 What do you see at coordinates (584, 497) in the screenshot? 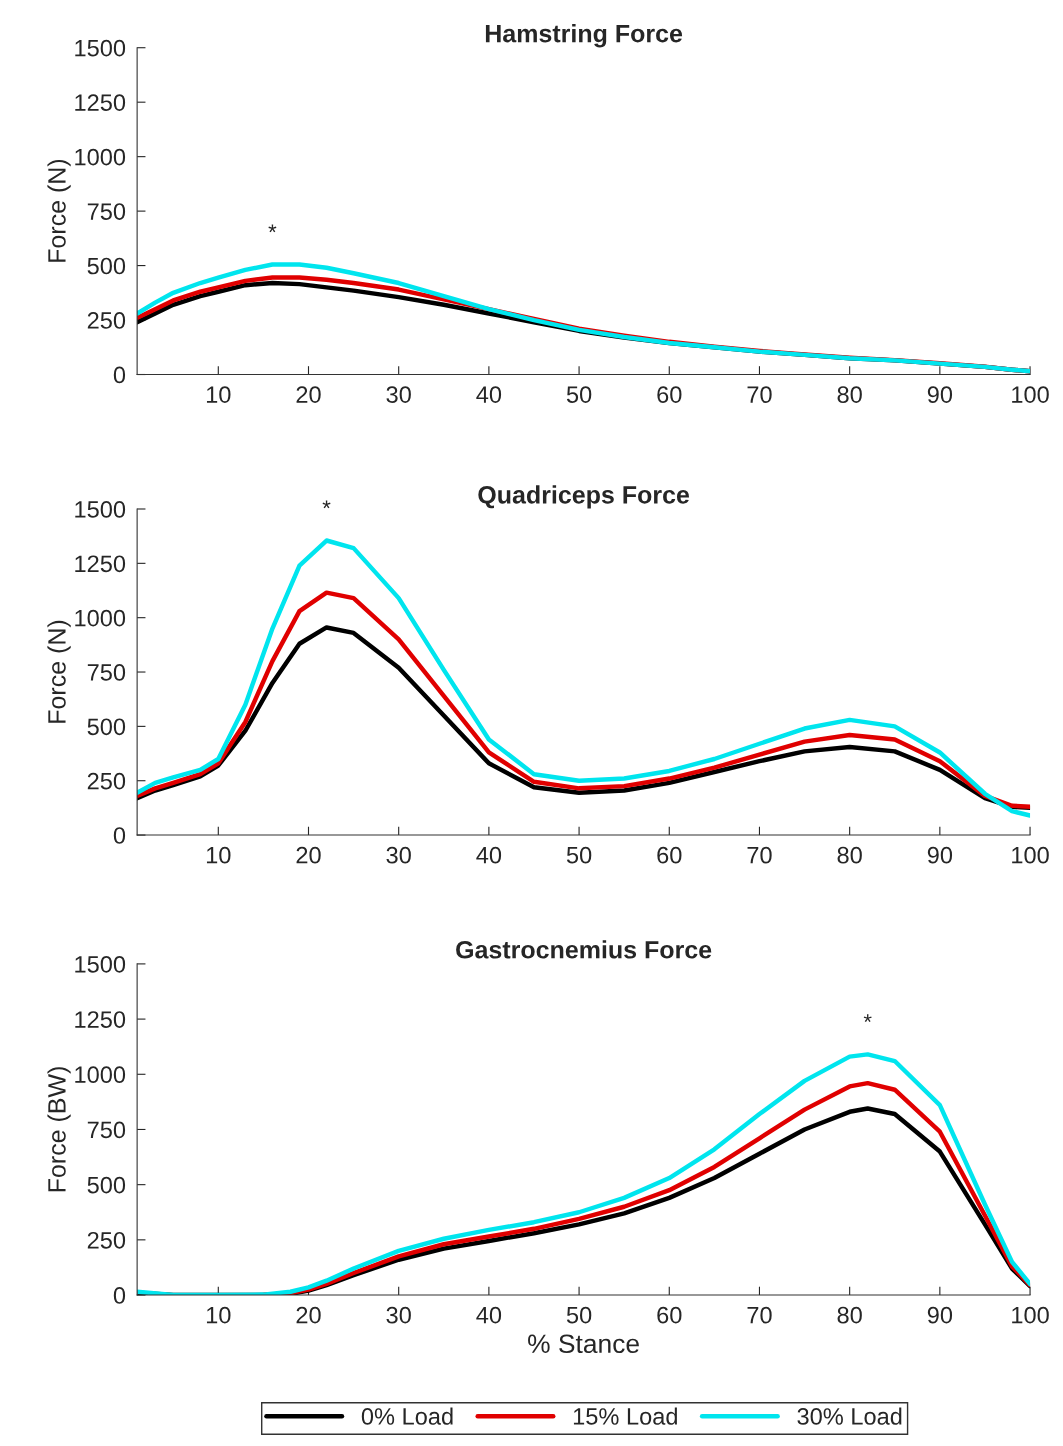
I see `chart-title: Quadriceps Force` at bounding box center [584, 497].